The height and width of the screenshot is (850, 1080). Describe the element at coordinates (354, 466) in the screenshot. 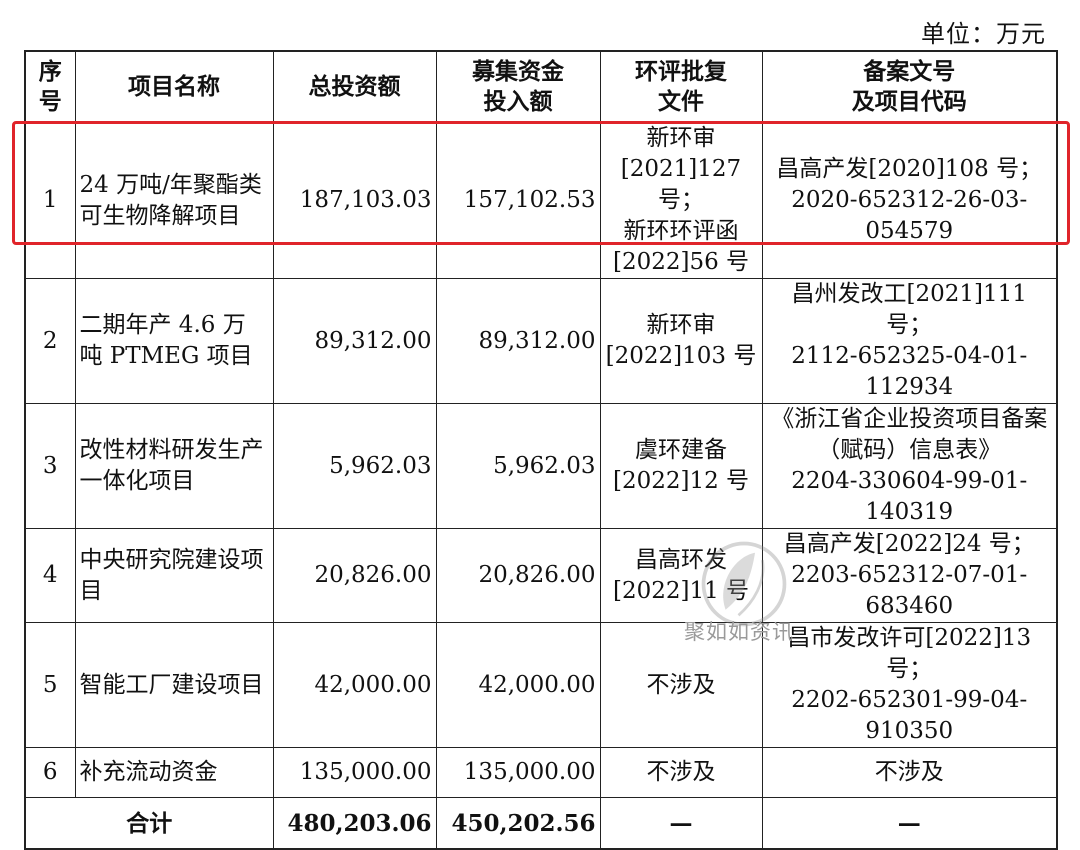

I see `cell-total: 5,962.03` at that location.